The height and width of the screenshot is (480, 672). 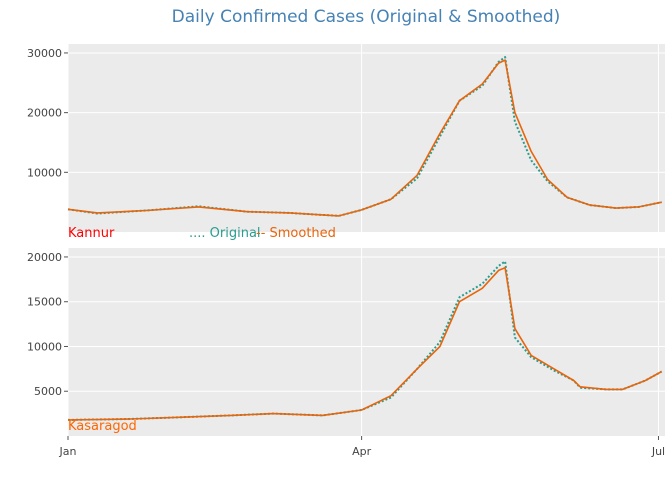 What do you see at coordinates (44, 53) in the screenshot?
I see `y-tick-label: 30000` at bounding box center [44, 53].